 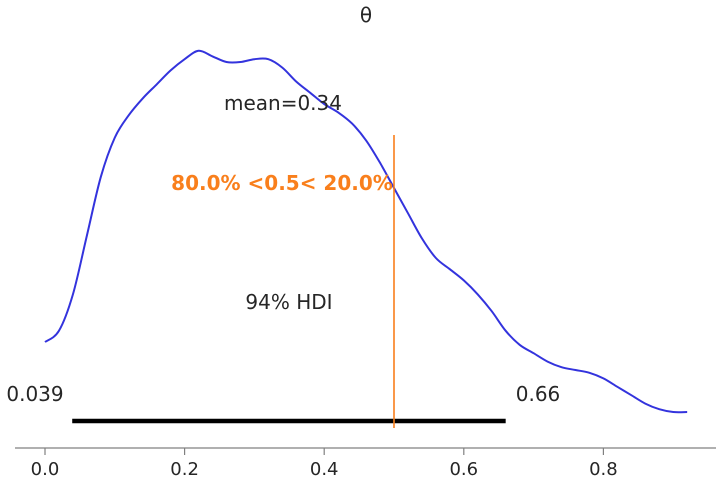 What do you see at coordinates (45, 469) in the screenshot?
I see `x-tick-label: 0.0` at bounding box center [45, 469].